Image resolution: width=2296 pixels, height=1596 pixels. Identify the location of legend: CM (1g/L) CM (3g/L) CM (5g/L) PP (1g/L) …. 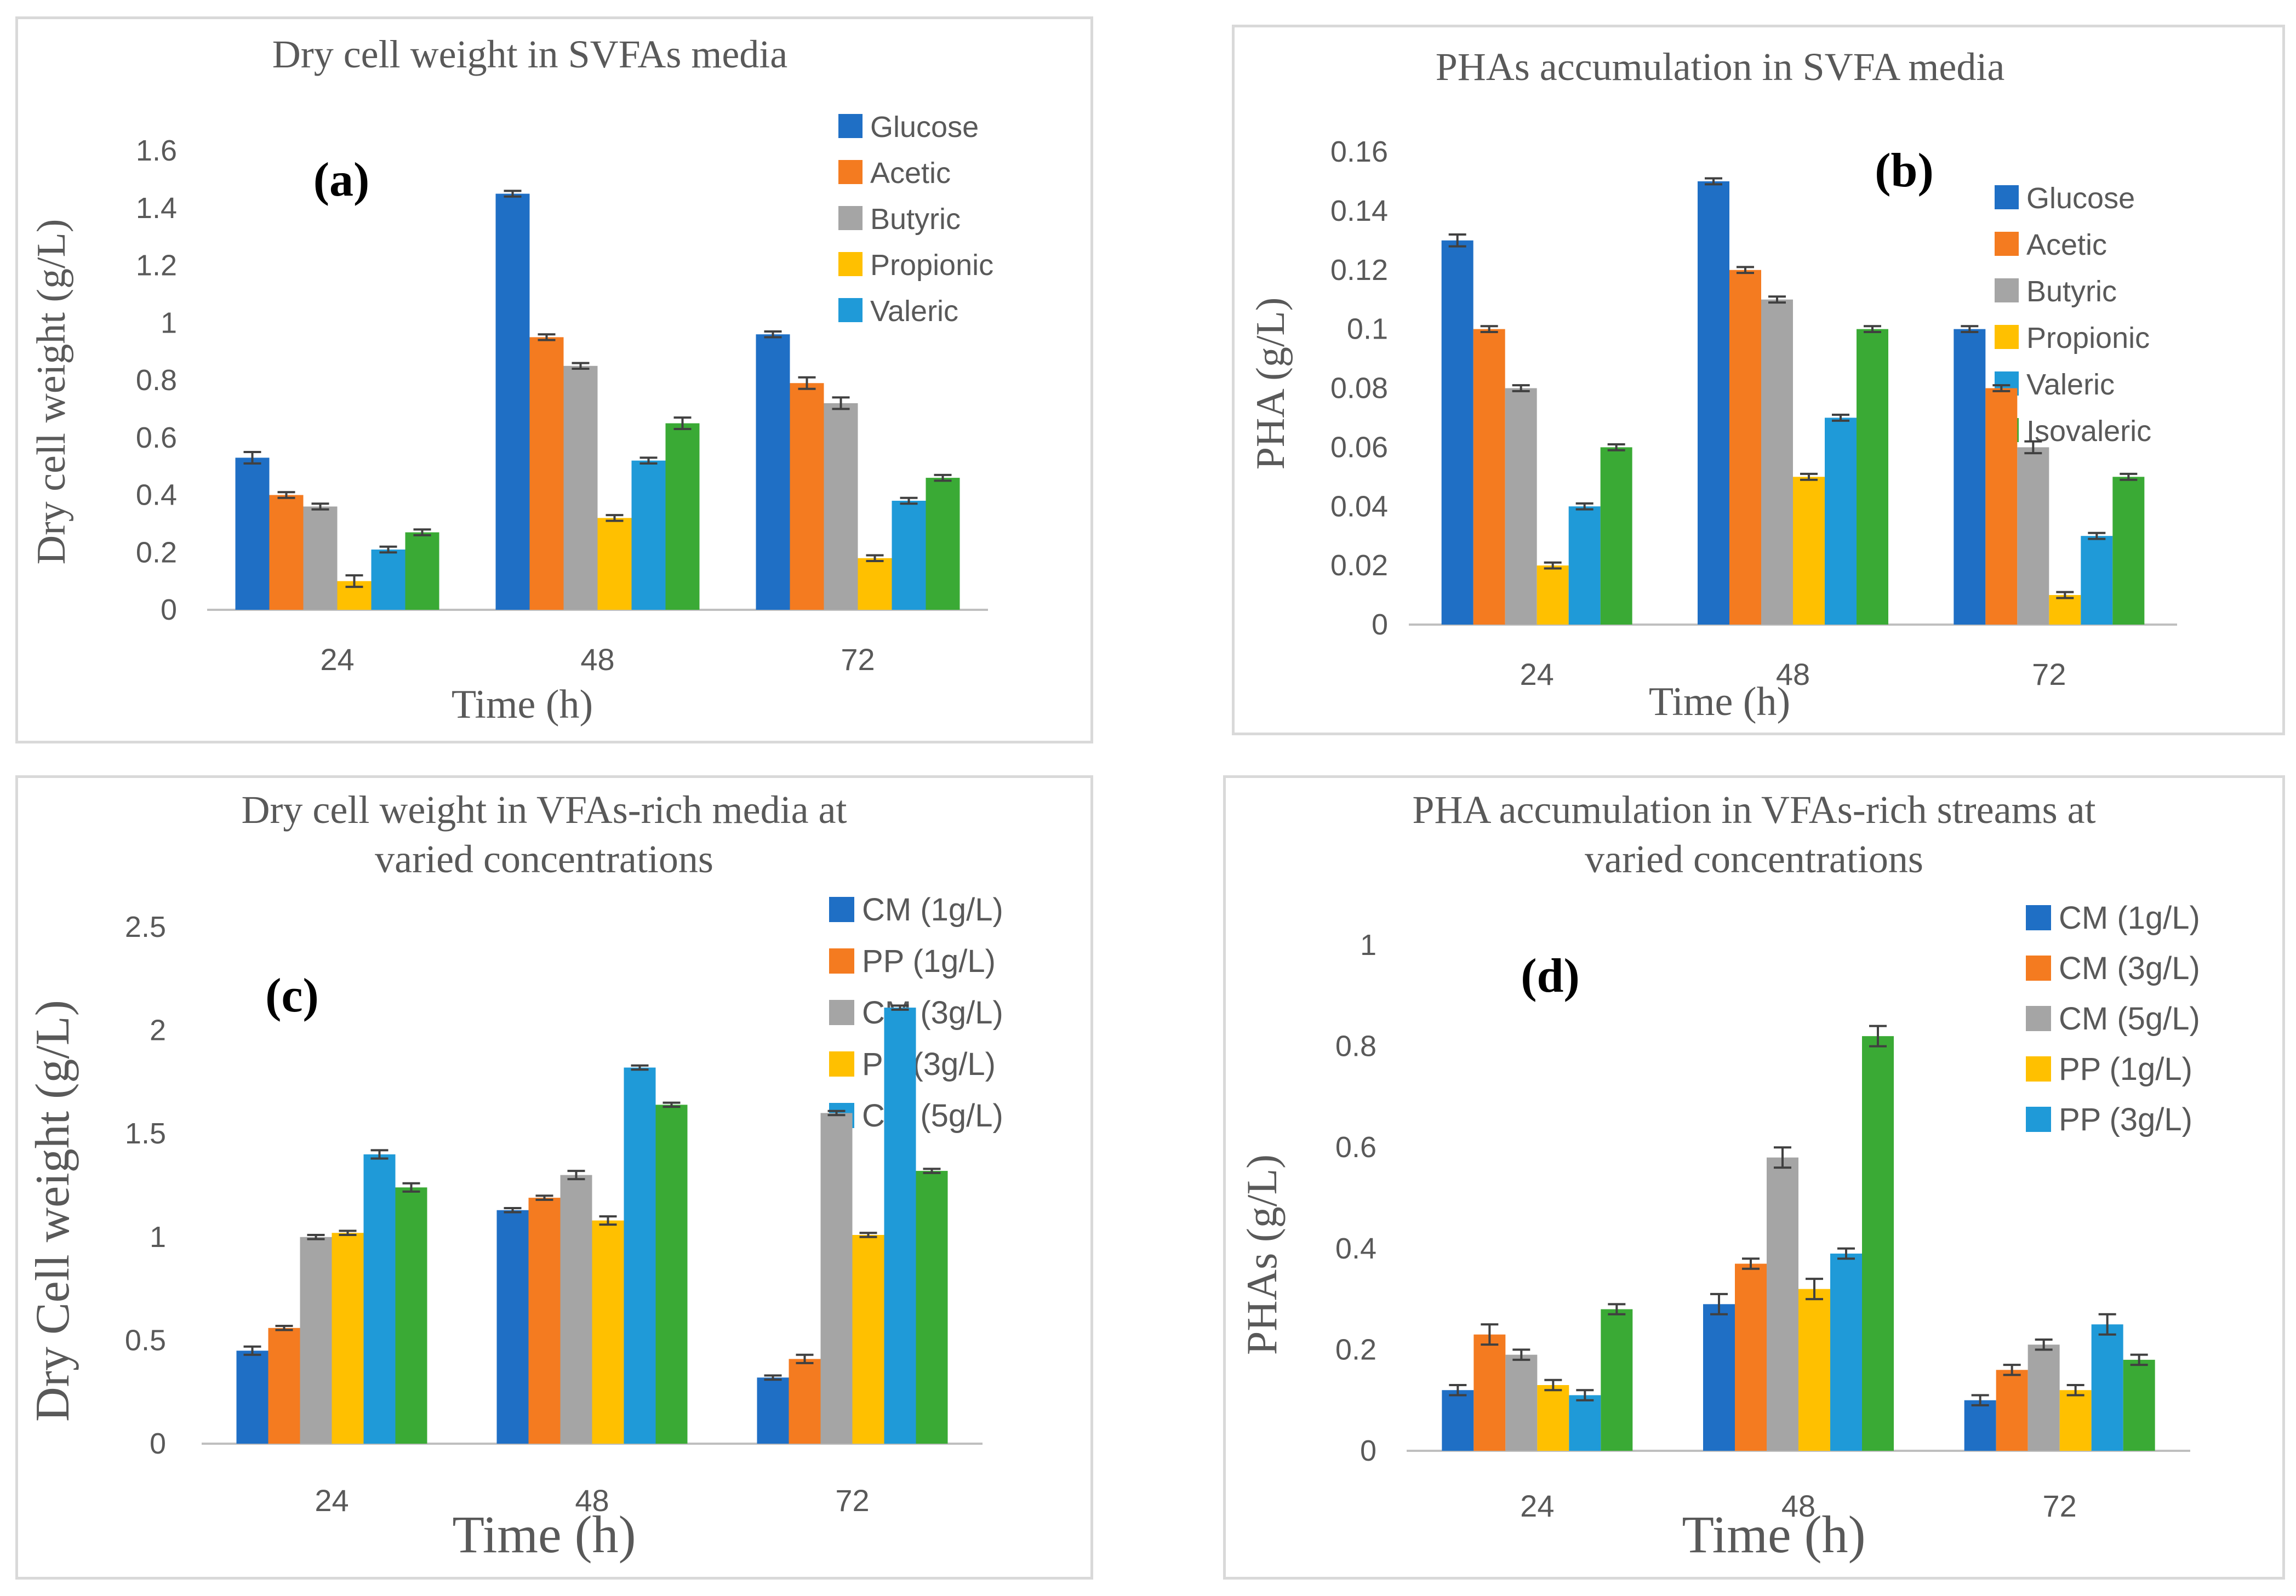
(2113, 1019).